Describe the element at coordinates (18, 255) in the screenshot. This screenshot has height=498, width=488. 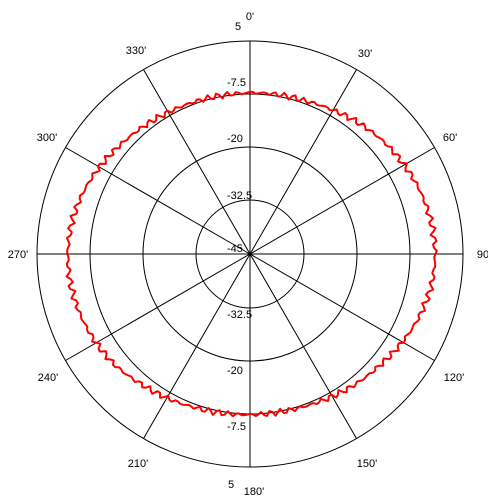
I see `angle-label-270: 270'` at that location.